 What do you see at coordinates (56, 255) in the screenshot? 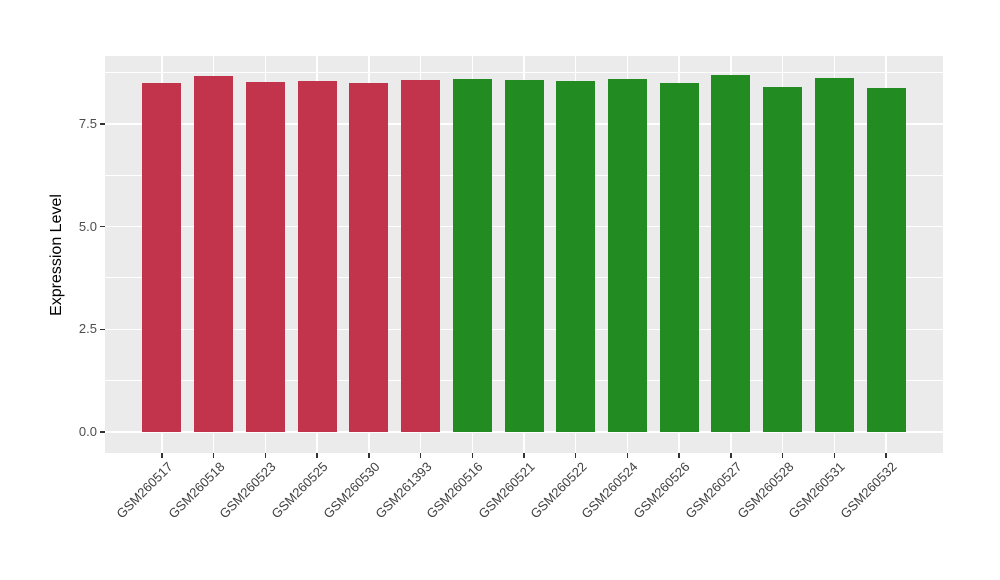
I see `y-axis-title: Expression Level` at bounding box center [56, 255].